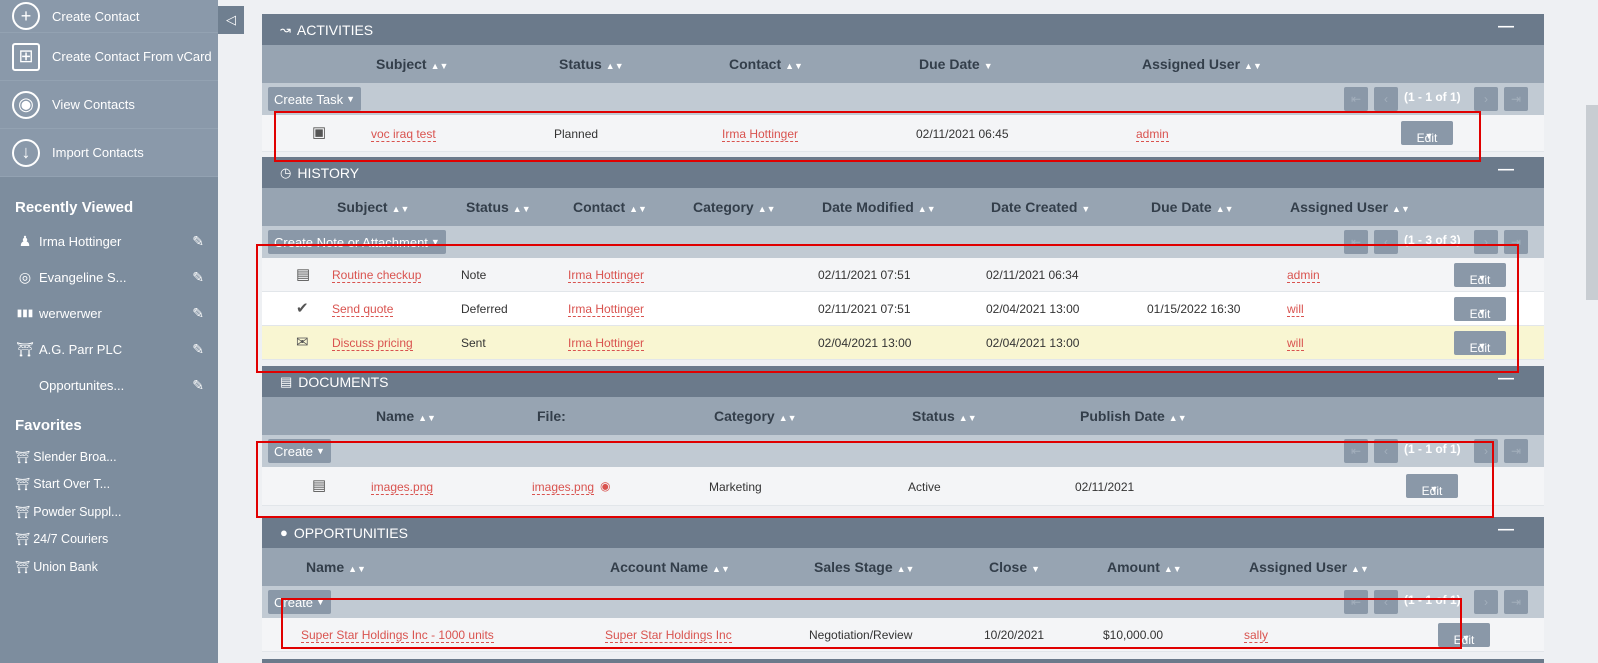 This screenshot has width=1598, height=663. What do you see at coordinates (372, 343) in the screenshot?
I see `history-subject-link: Discuss pricing` at bounding box center [372, 343].